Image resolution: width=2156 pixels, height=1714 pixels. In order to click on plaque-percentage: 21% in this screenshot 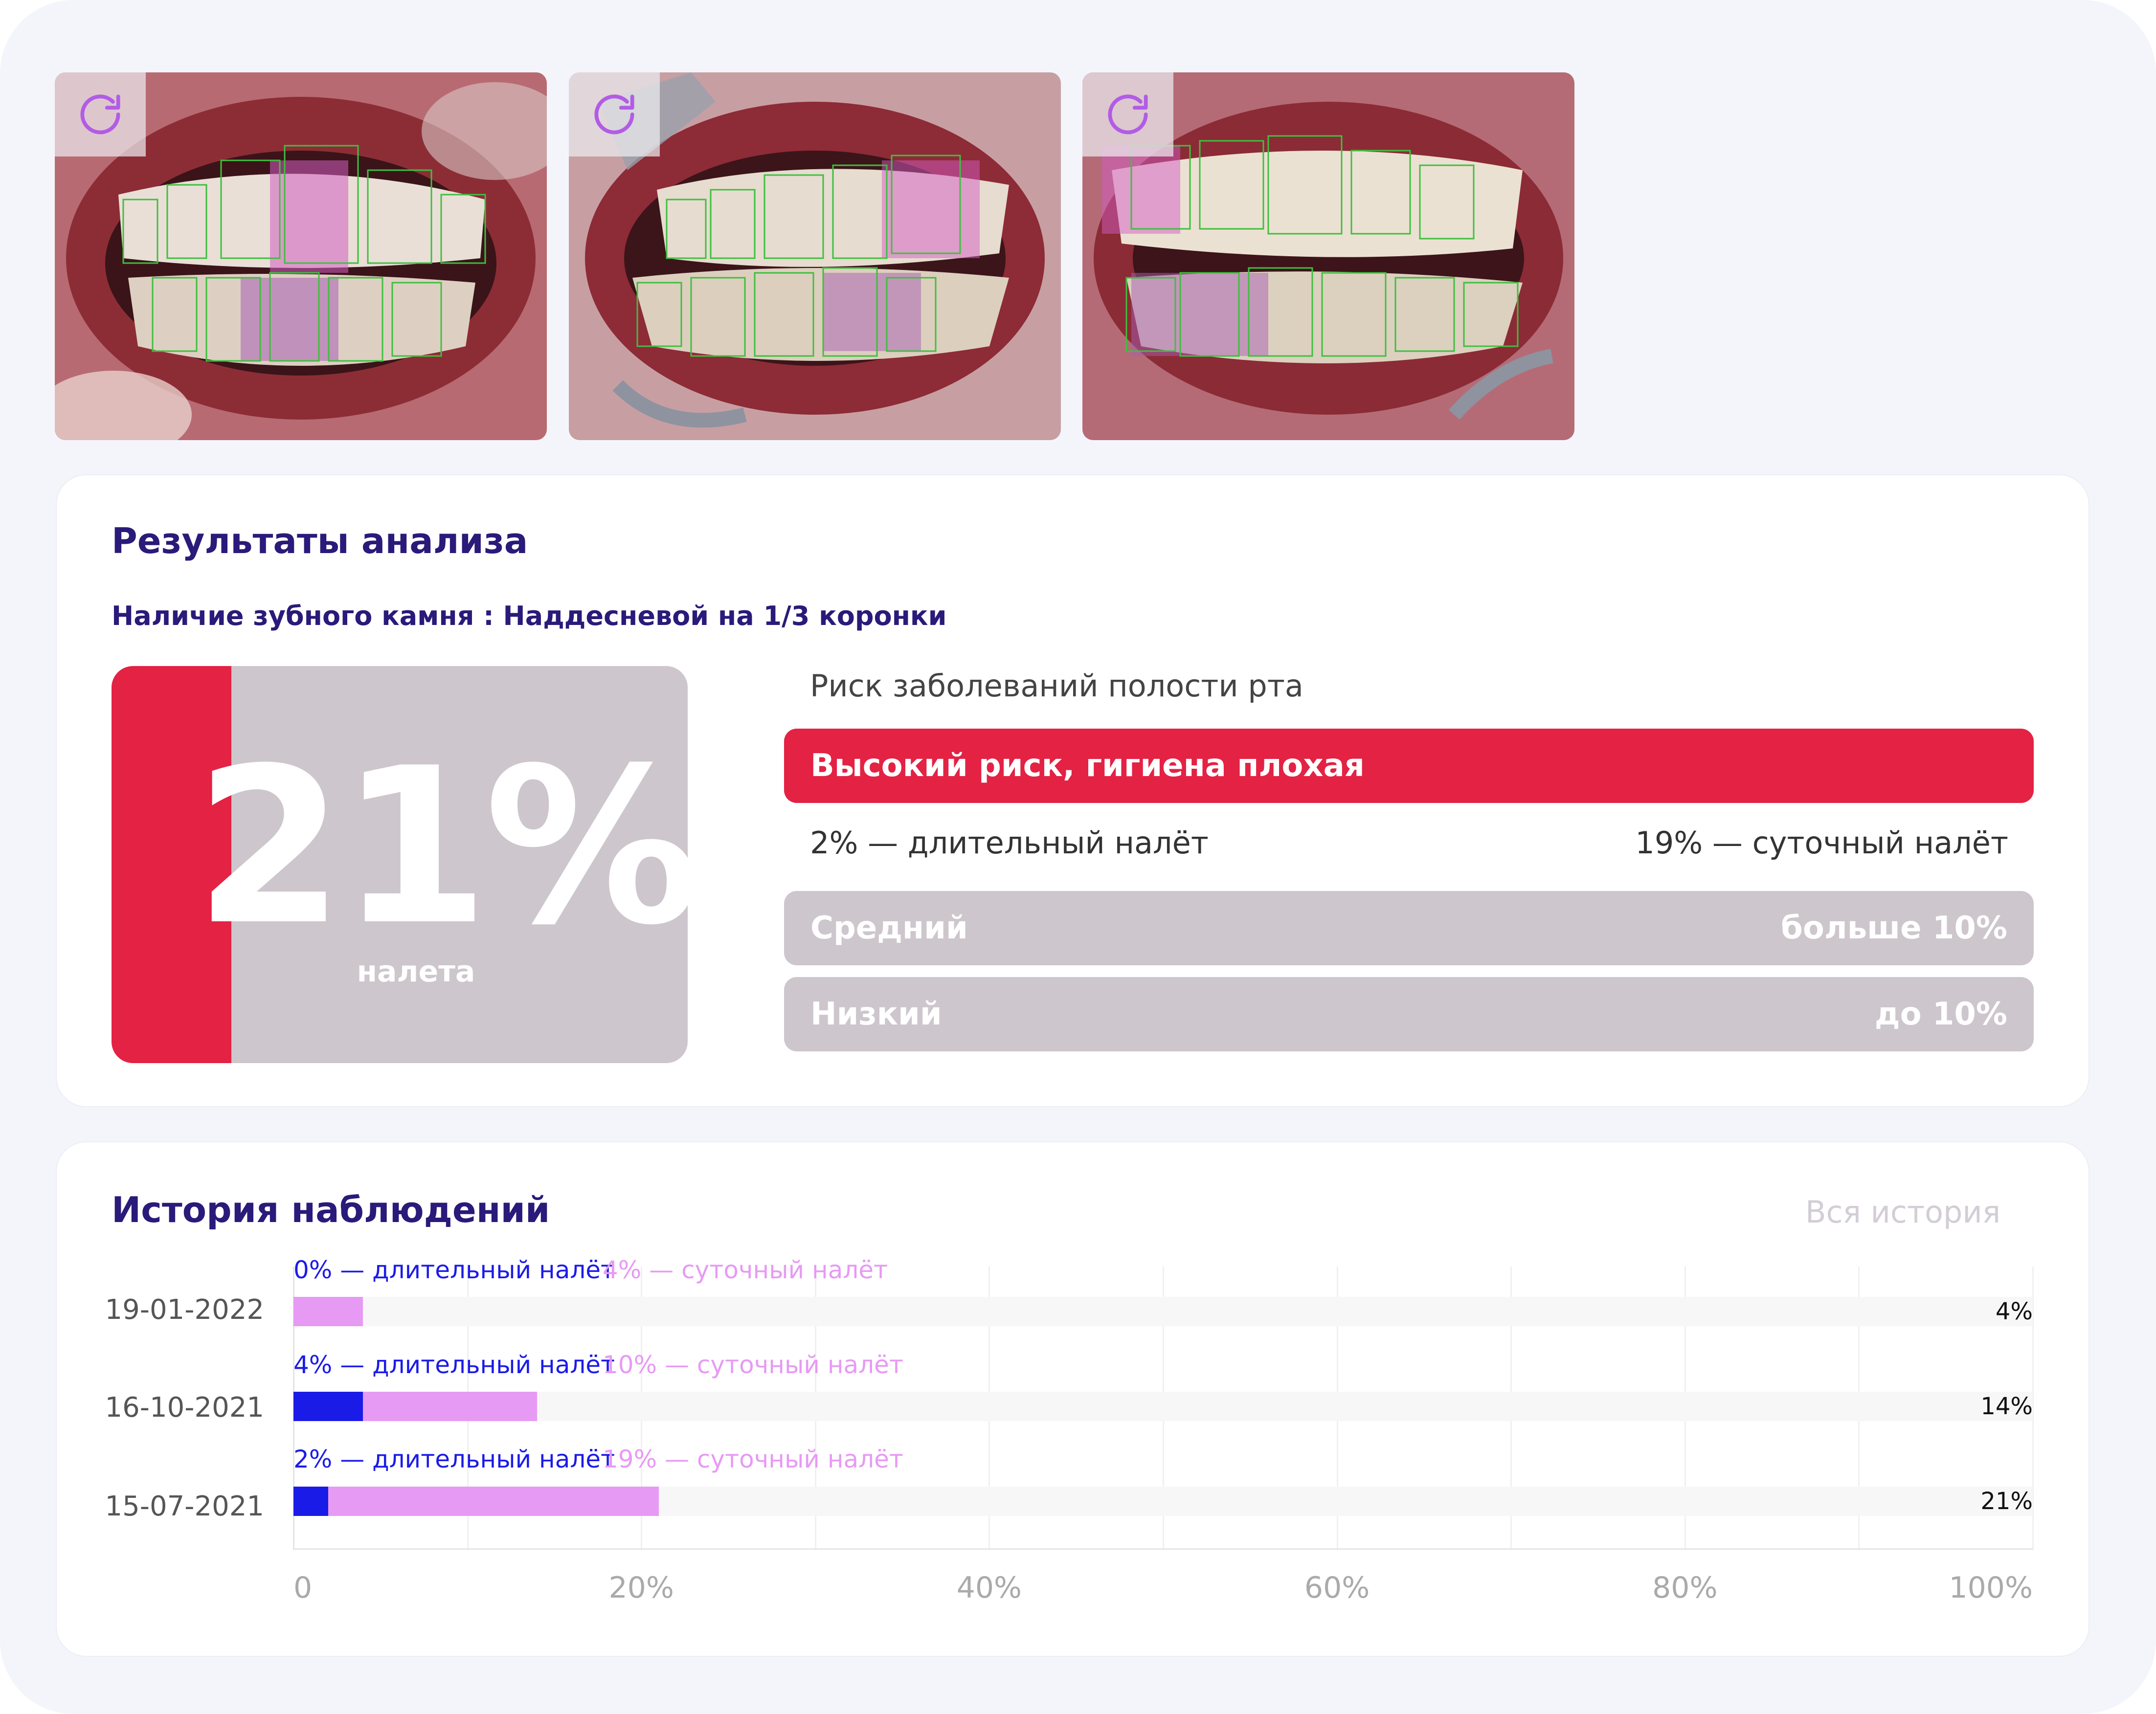, I will do `click(441, 847)`.